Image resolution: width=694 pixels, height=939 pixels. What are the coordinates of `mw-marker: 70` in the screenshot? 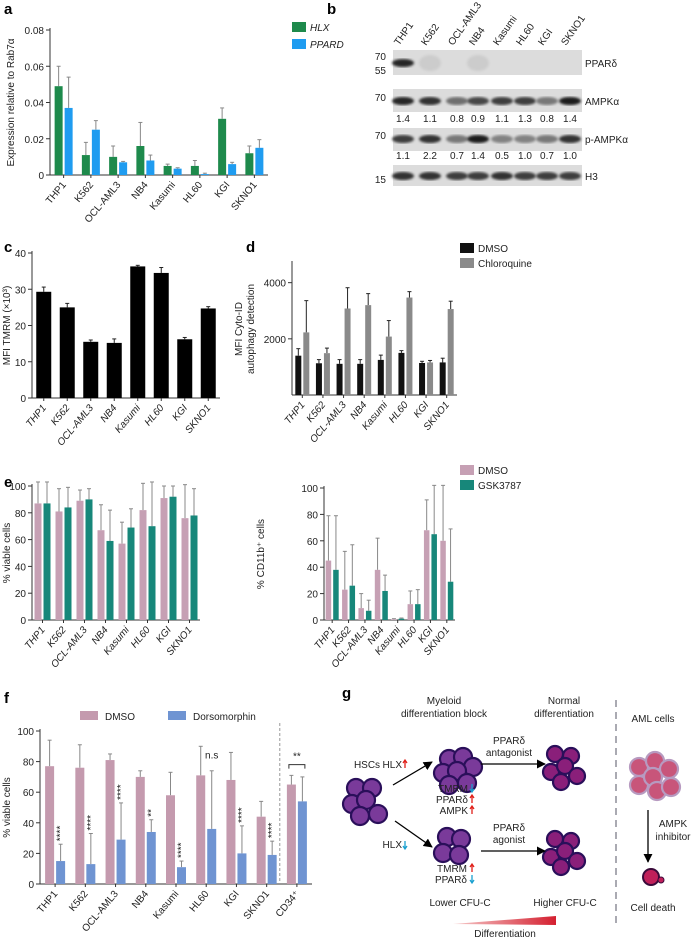 It's located at (381, 57).